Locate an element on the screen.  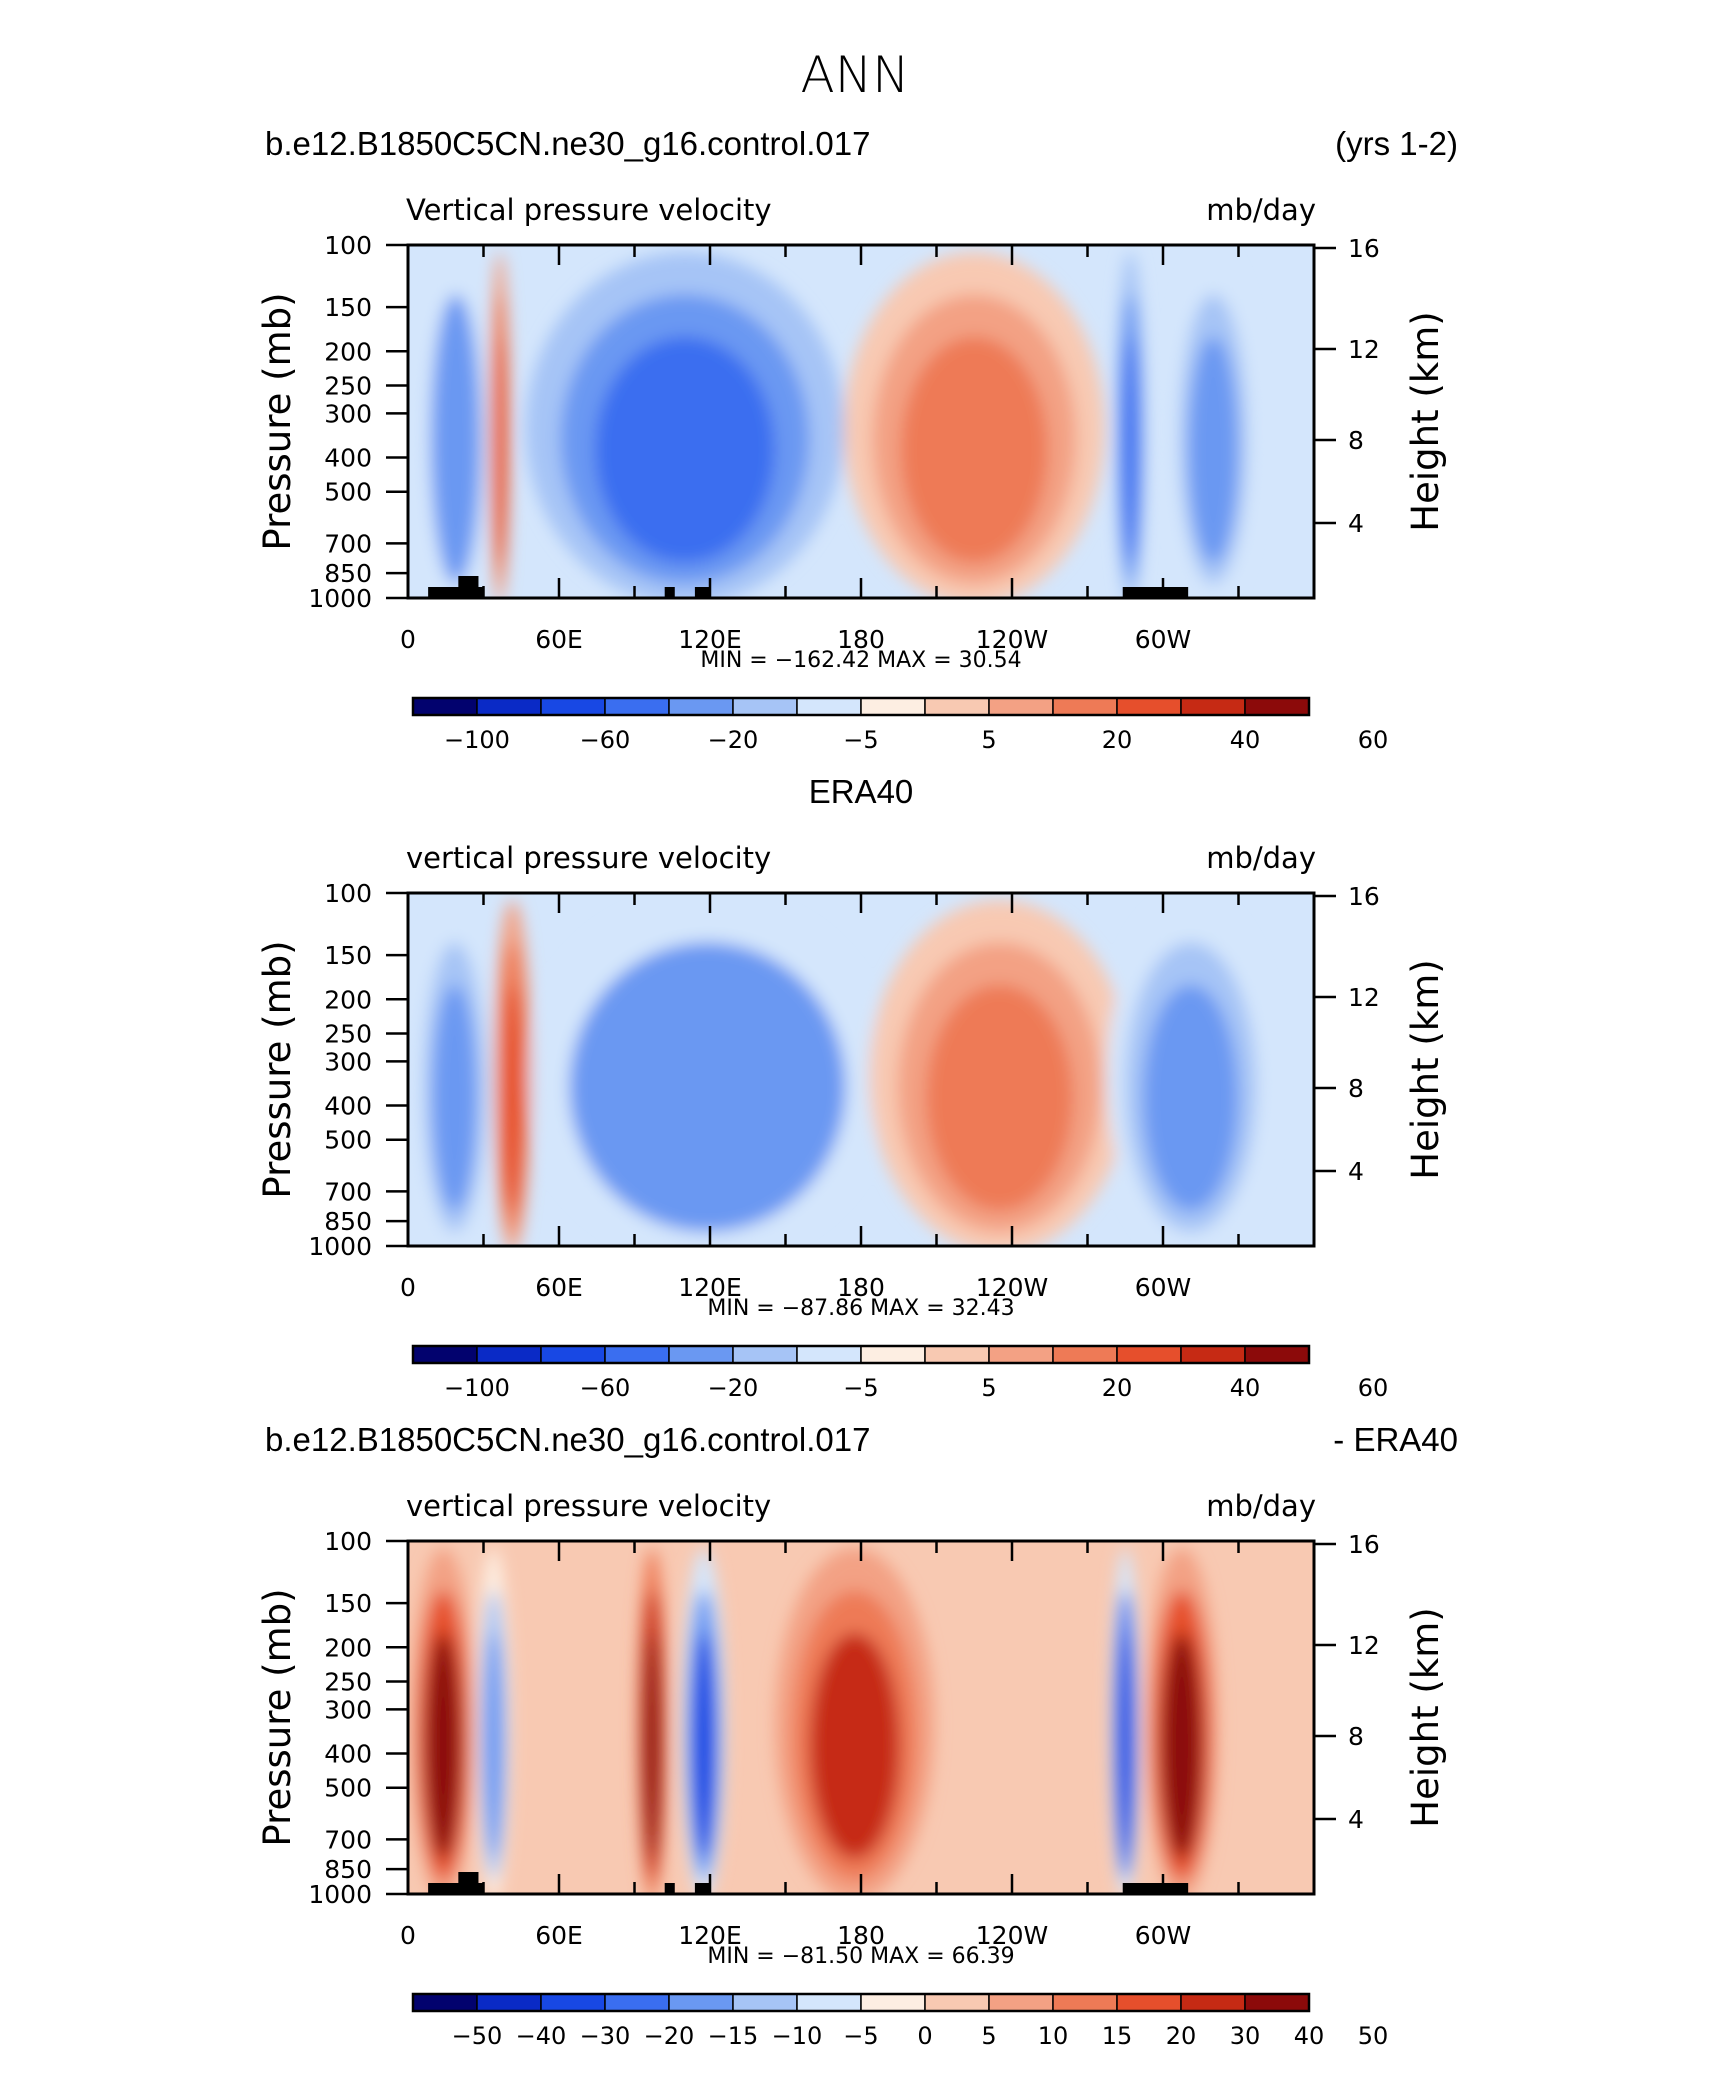
y-axis-title-left: Pressure (mb) is located at coordinates (277, 1069).